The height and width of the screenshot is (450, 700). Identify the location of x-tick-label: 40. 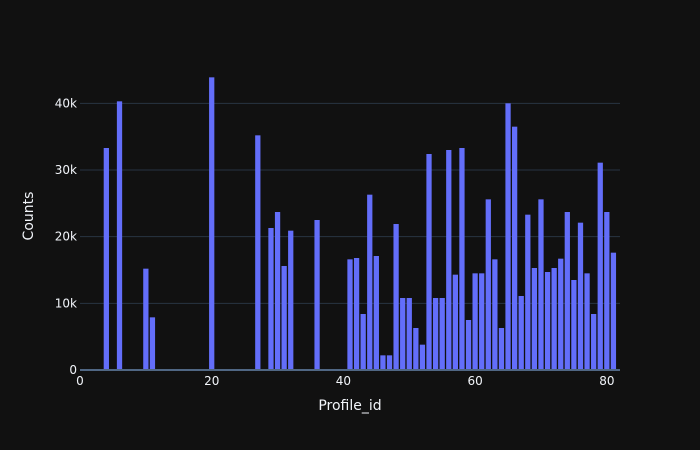
(343, 381).